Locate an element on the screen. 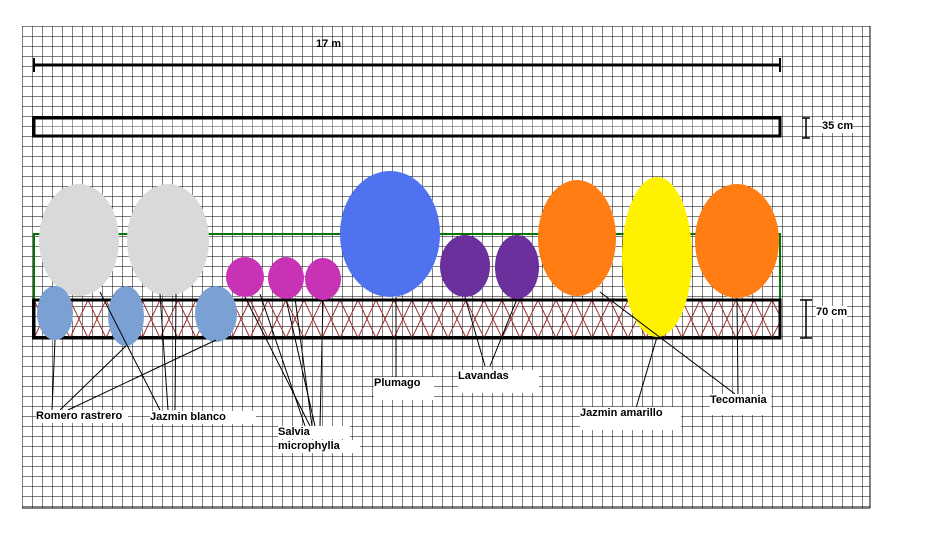 The height and width of the screenshot is (536, 938). path-width-label: 35 cm is located at coordinates (838, 126).